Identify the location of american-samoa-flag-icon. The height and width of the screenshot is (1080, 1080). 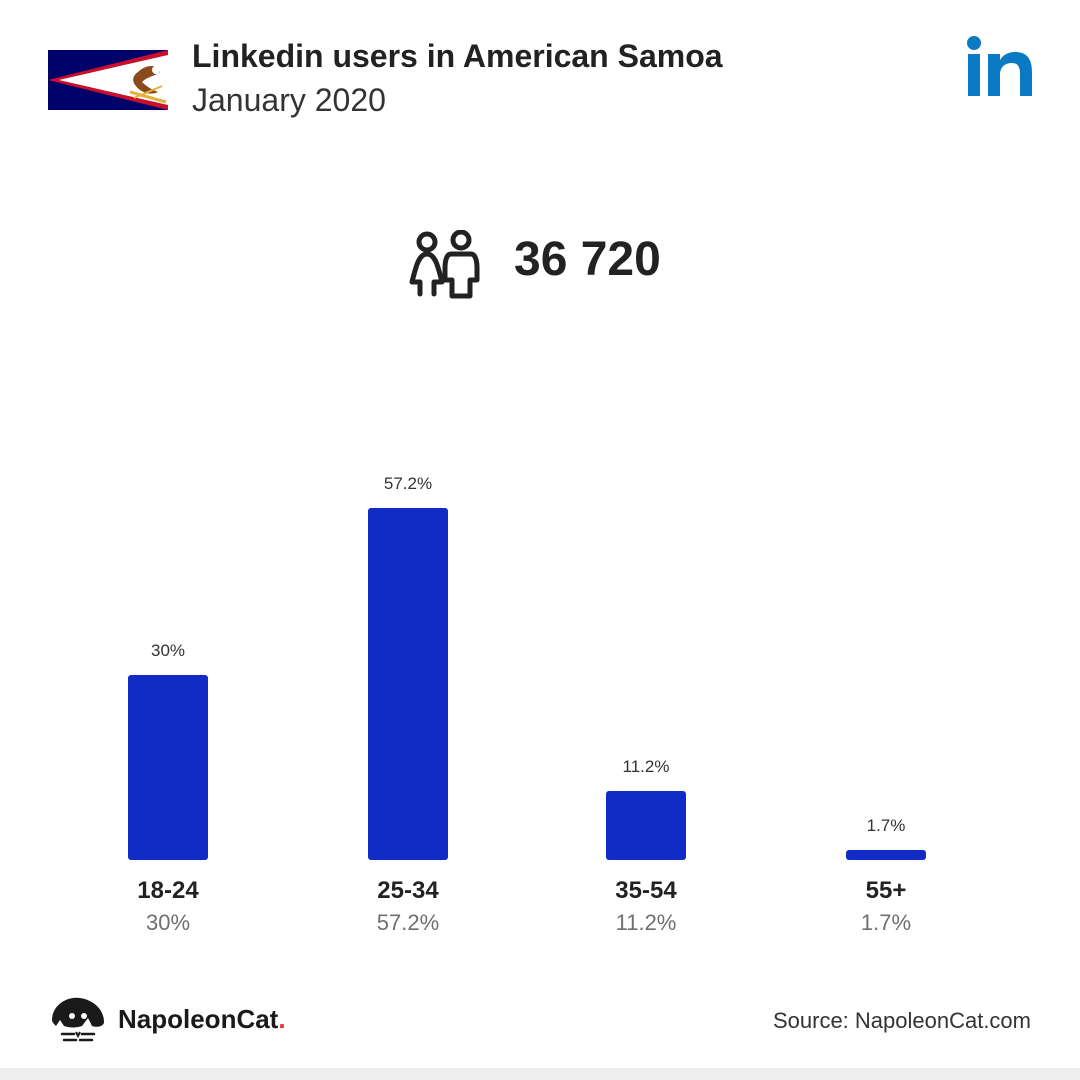
(108, 80).